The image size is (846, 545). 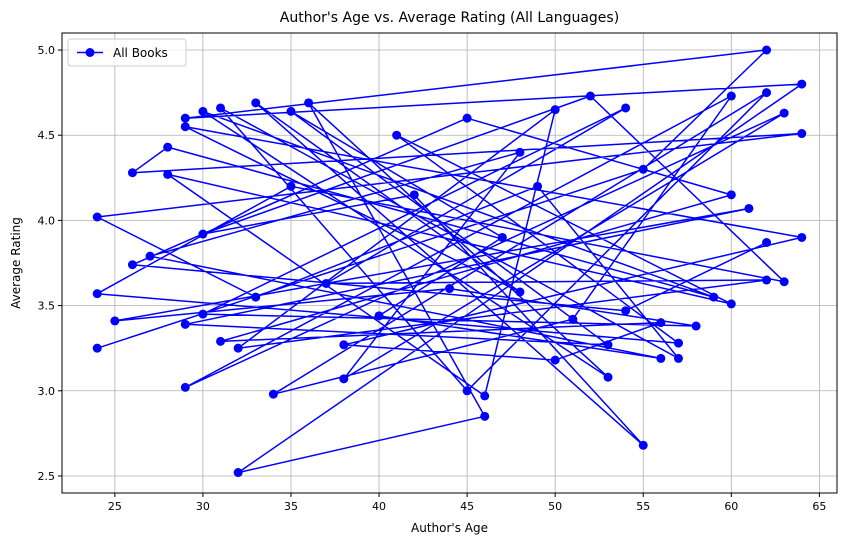 What do you see at coordinates (50, 263) in the screenshot?
I see `y-ticks: 2.5 3.0 3.5 4.0 4.5 5.0` at bounding box center [50, 263].